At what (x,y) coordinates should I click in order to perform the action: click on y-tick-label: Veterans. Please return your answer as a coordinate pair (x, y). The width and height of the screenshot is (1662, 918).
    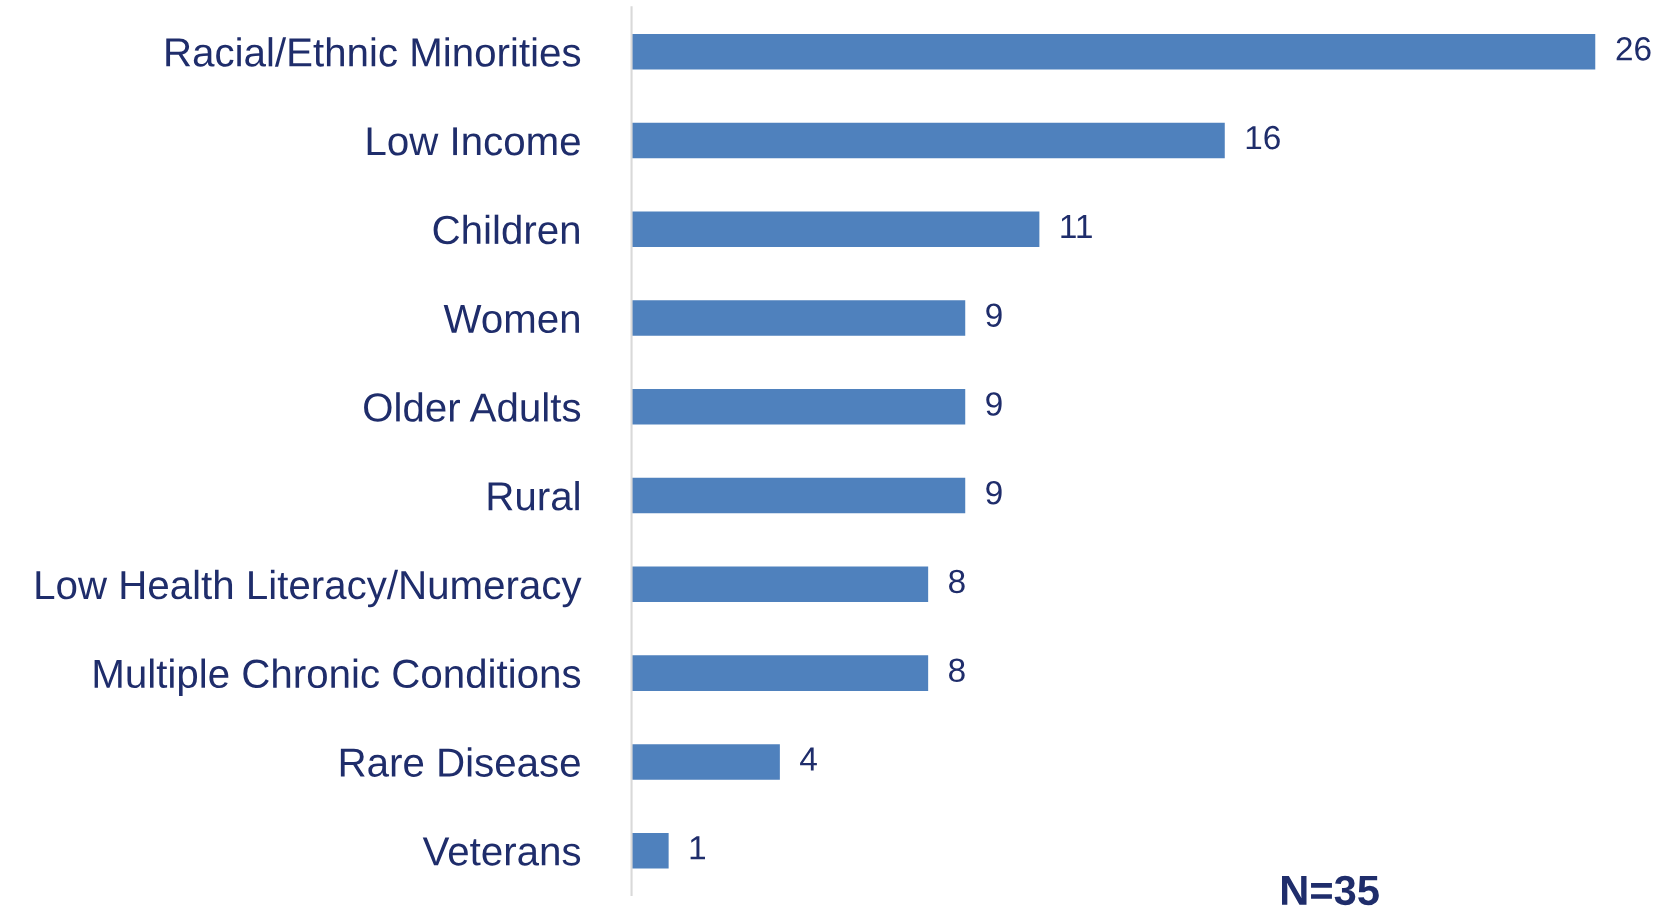
    Looking at the image, I should click on (501, 851).